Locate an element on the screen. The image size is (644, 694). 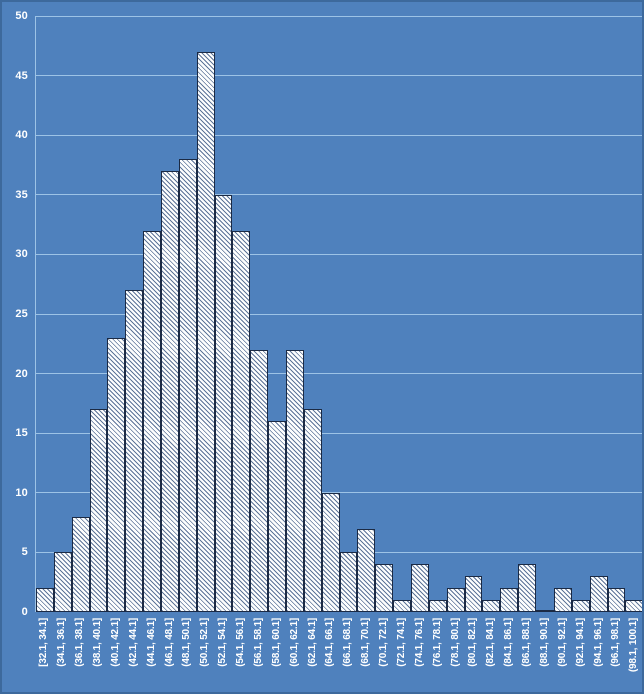
x-axis-tick-label: (88.1, 90.1] is located at coordinates (544, 642).